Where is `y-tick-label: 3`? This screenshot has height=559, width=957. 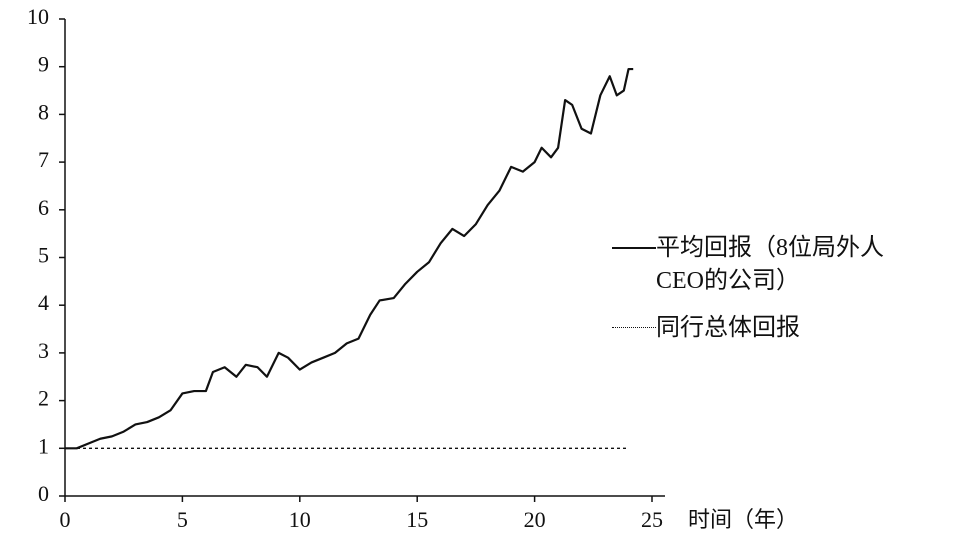
y-tick-label: 3 is located at coordinates (43, 350).